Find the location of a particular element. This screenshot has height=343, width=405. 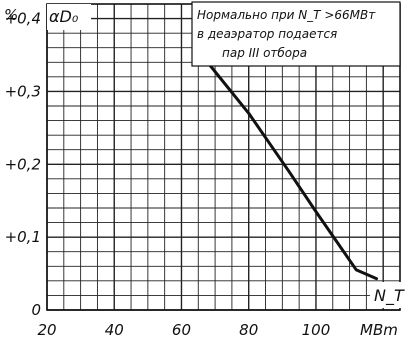

x-tick-label: 100 is located at coordinates (316, 330).